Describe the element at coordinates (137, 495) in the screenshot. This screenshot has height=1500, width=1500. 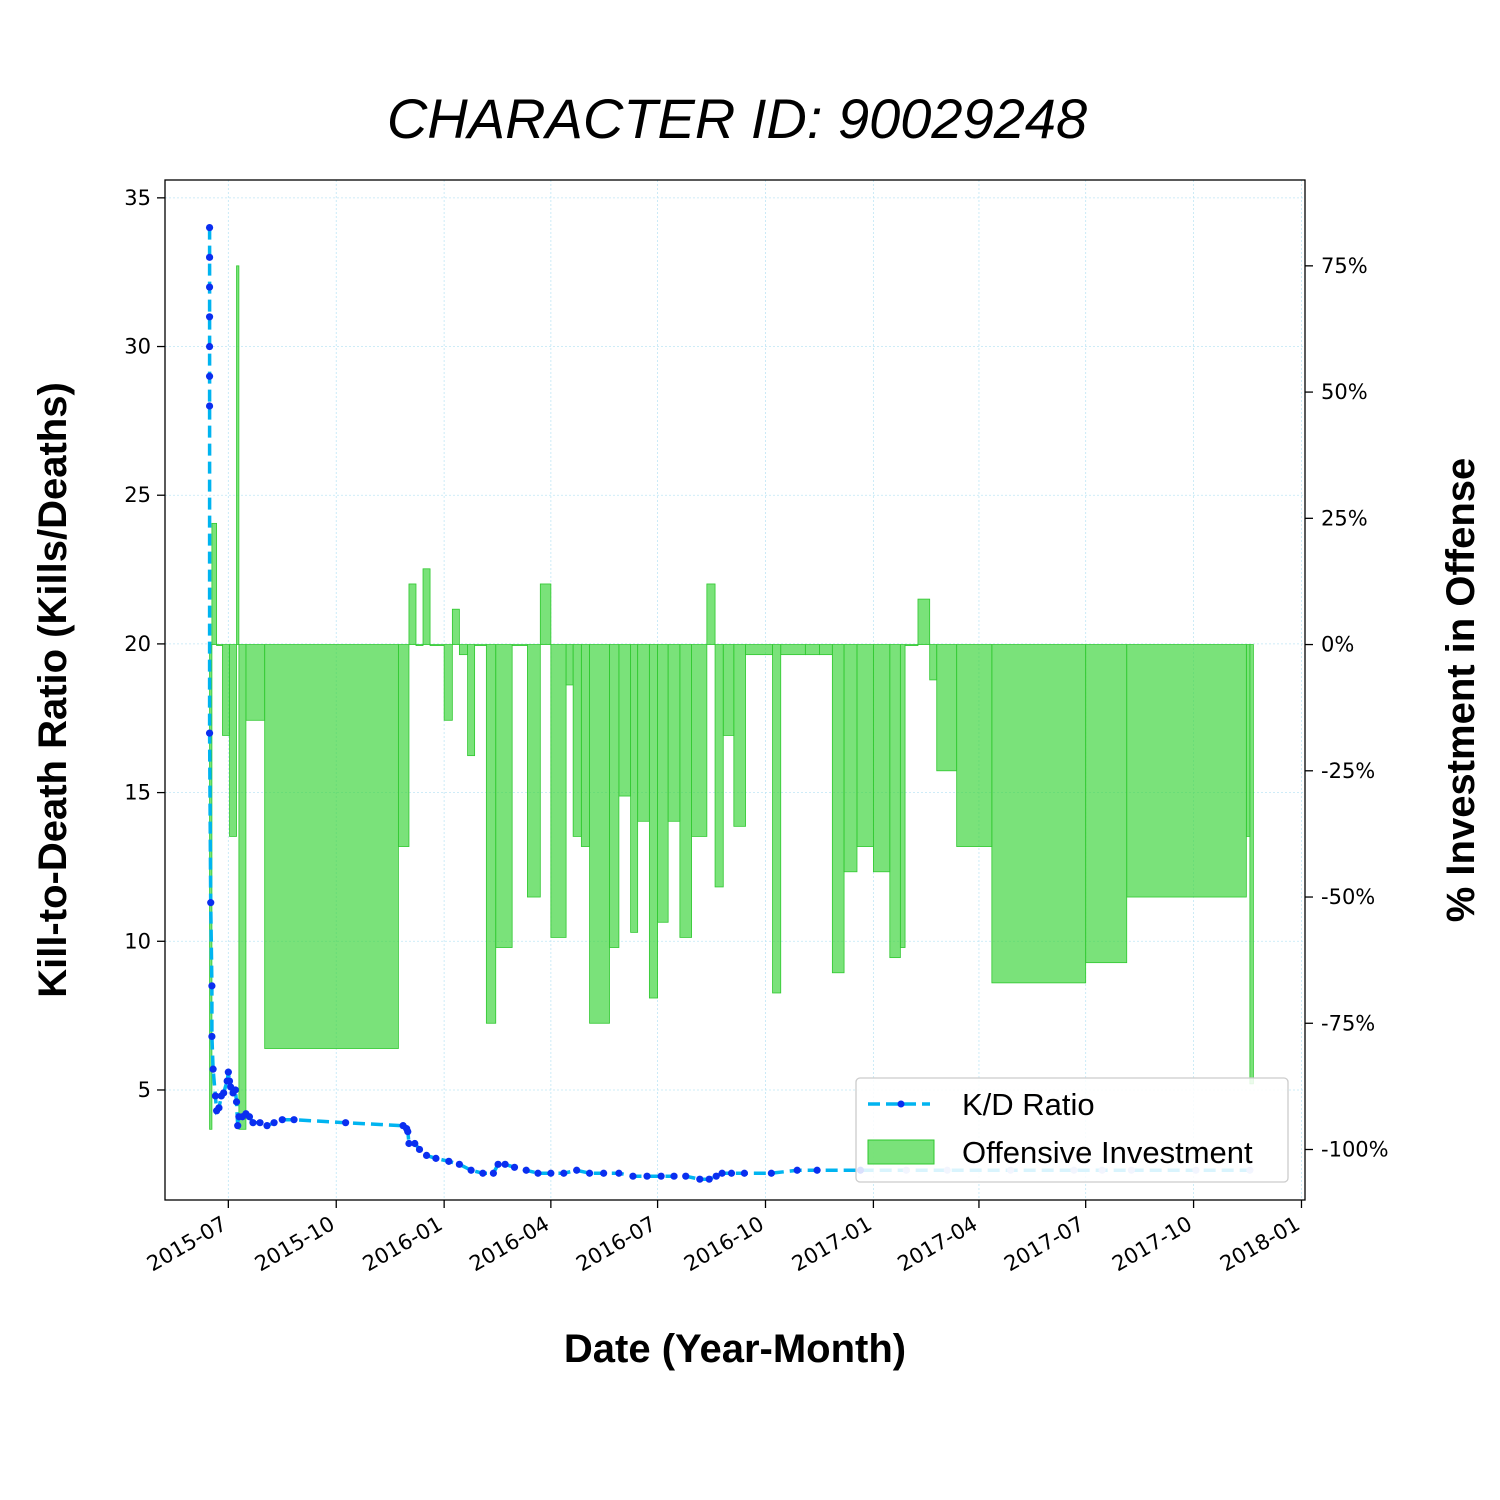
I see `y-tick-label: 25` at that location.